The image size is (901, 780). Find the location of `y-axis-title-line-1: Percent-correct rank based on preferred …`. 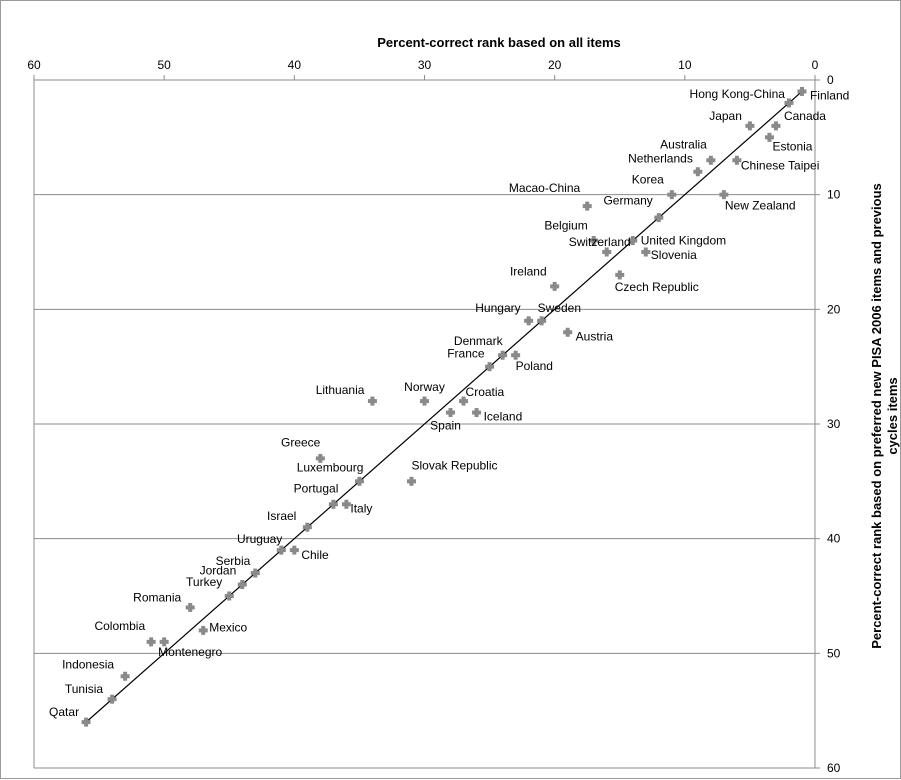

y-axis-title-line-1: Percent-correct rank based on preferred … is located at coordinates (876, 416).